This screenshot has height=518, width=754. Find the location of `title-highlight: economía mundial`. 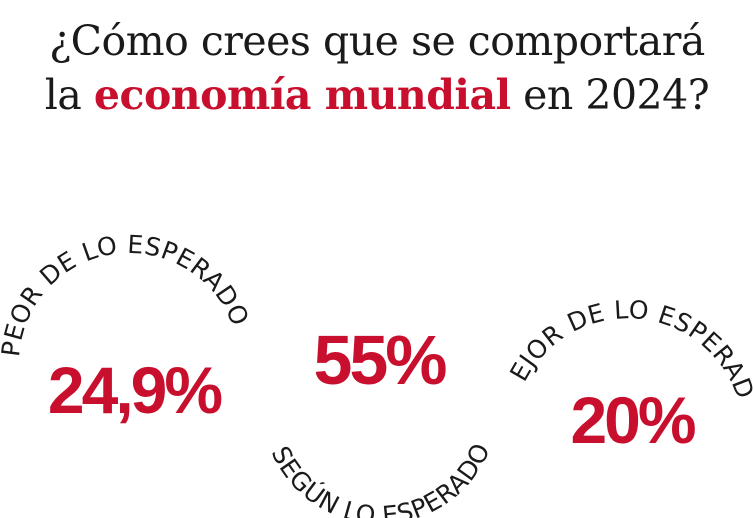

title-highlight: economía mundial is located at coordinates (302, 95).